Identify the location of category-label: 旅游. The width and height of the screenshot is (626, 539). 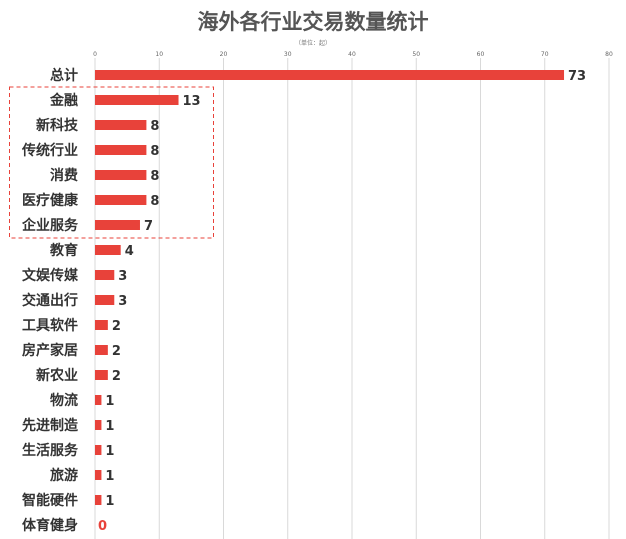
(64, 475).